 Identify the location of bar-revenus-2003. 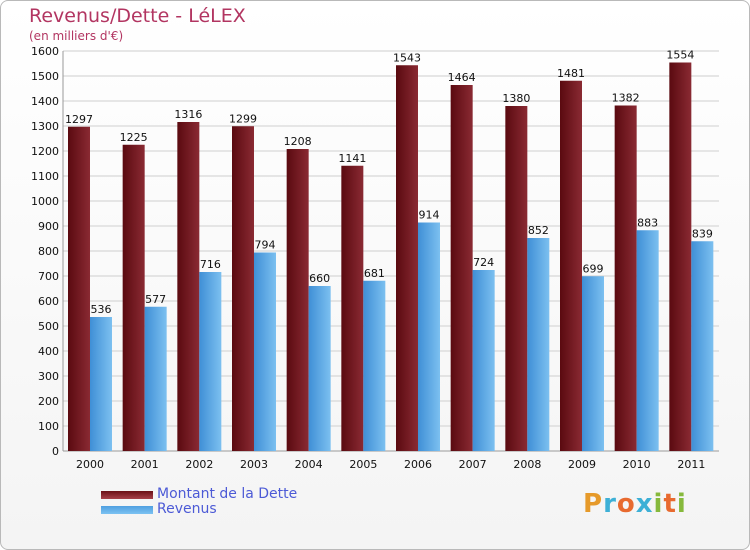
(265, 351).